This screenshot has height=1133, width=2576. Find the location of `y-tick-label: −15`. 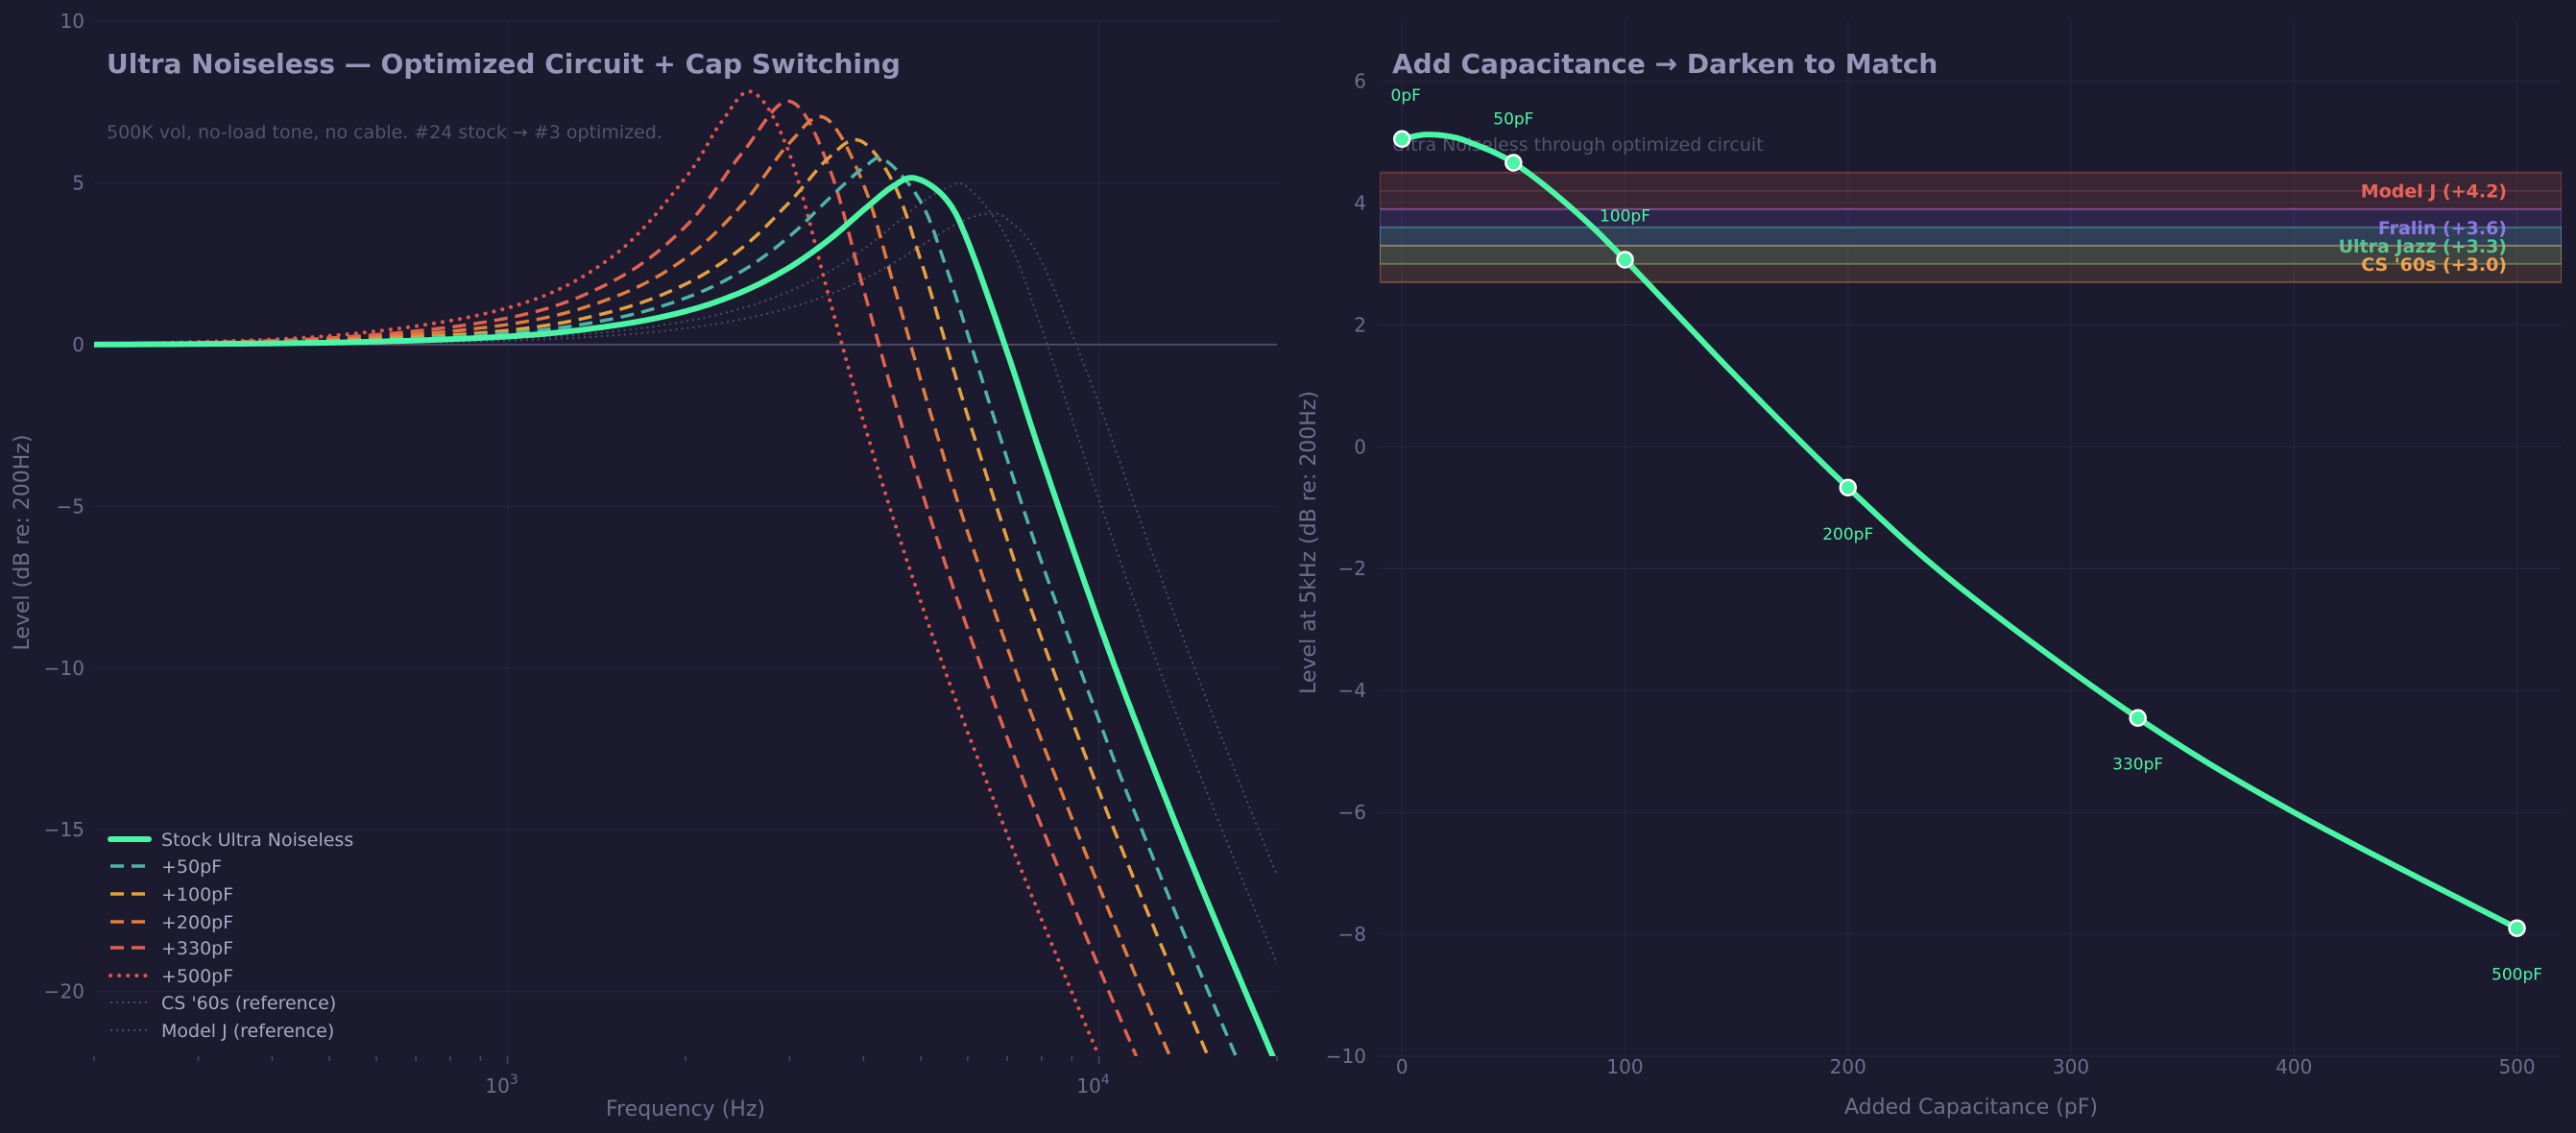

y-tick-label: −15 is located at coordinates (64, 829).